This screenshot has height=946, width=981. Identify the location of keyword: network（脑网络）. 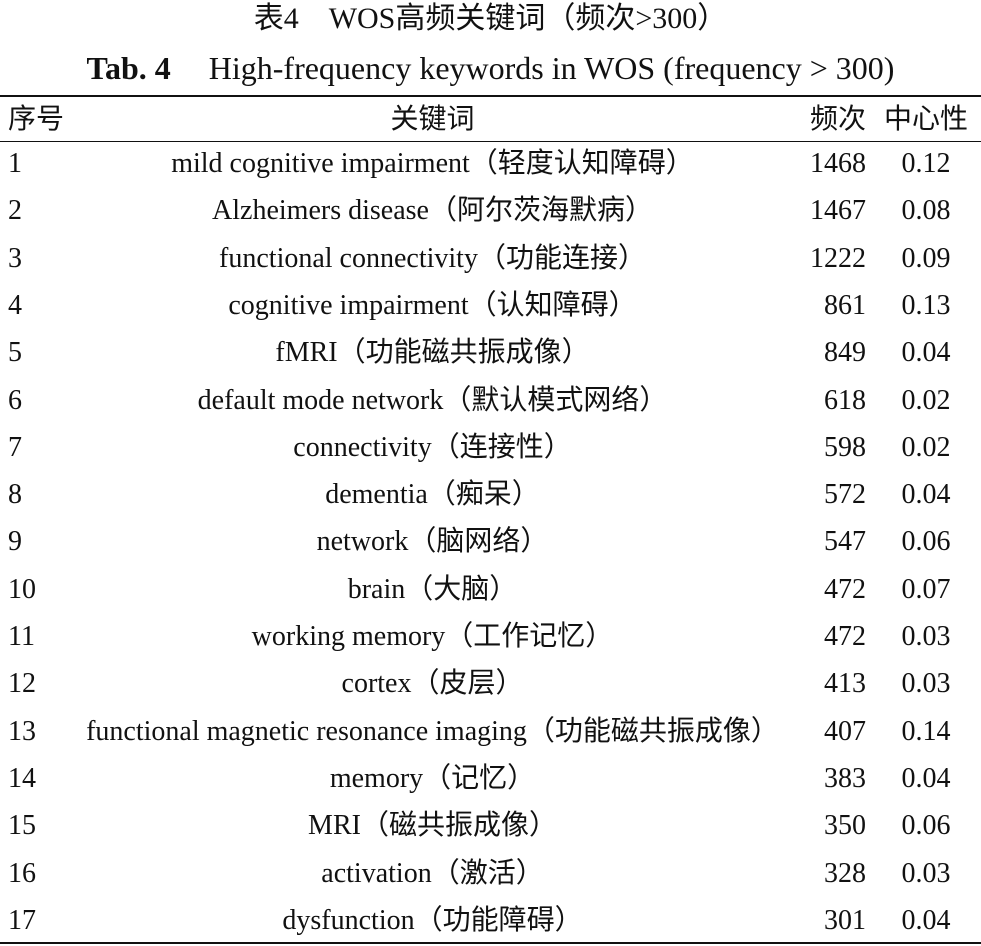
(432, 542).